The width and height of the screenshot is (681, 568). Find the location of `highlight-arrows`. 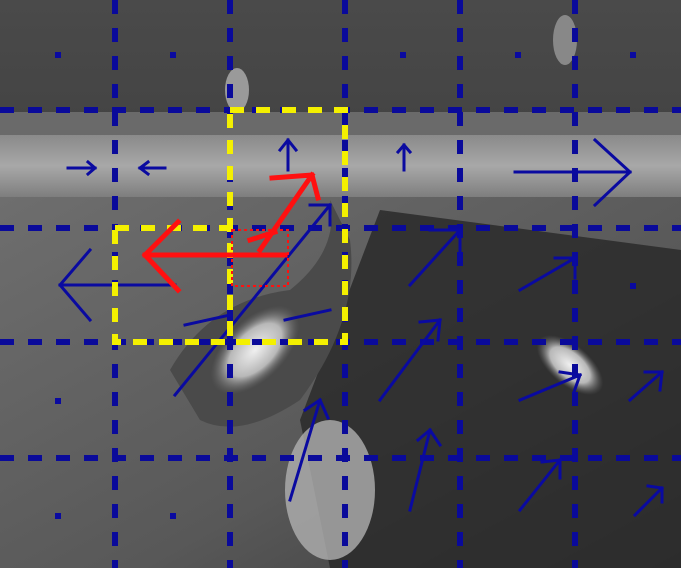

highlight-arrows is located at coordinates (231, 232).